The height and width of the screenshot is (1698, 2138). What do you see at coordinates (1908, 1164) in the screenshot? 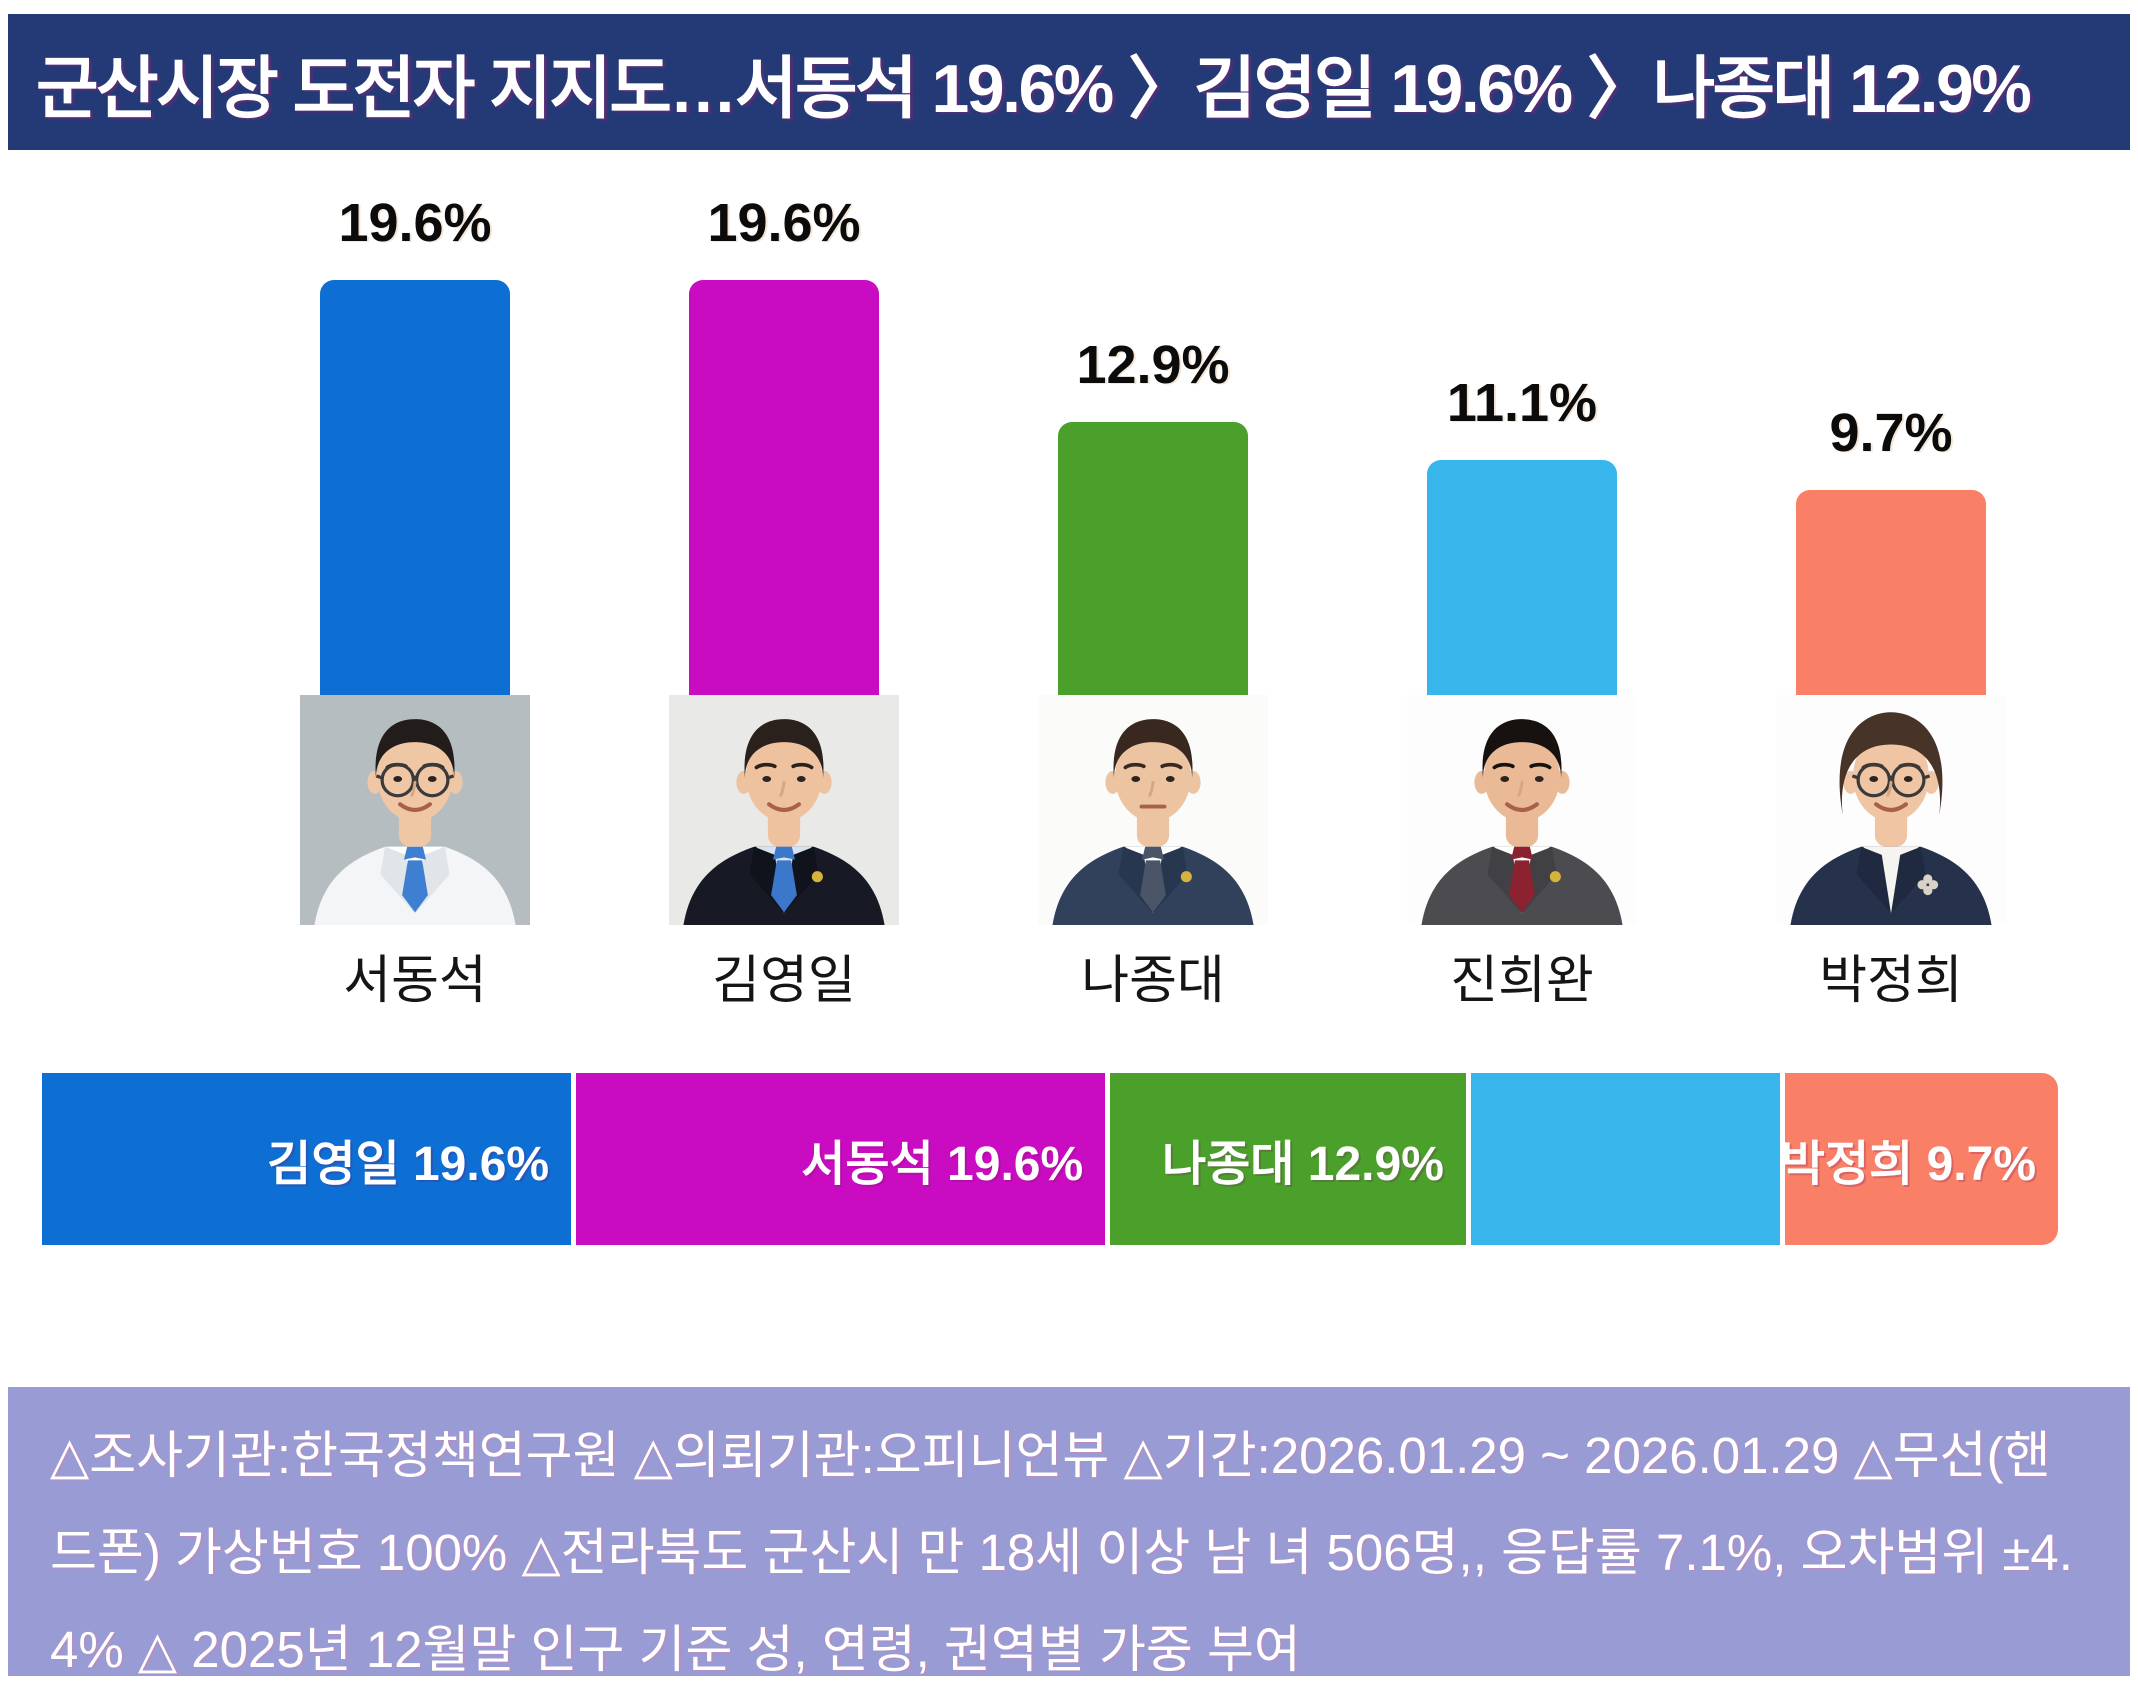
I see `stacked-segment-label: 박정희 9.7%` at bounding box center [1908, 1164].